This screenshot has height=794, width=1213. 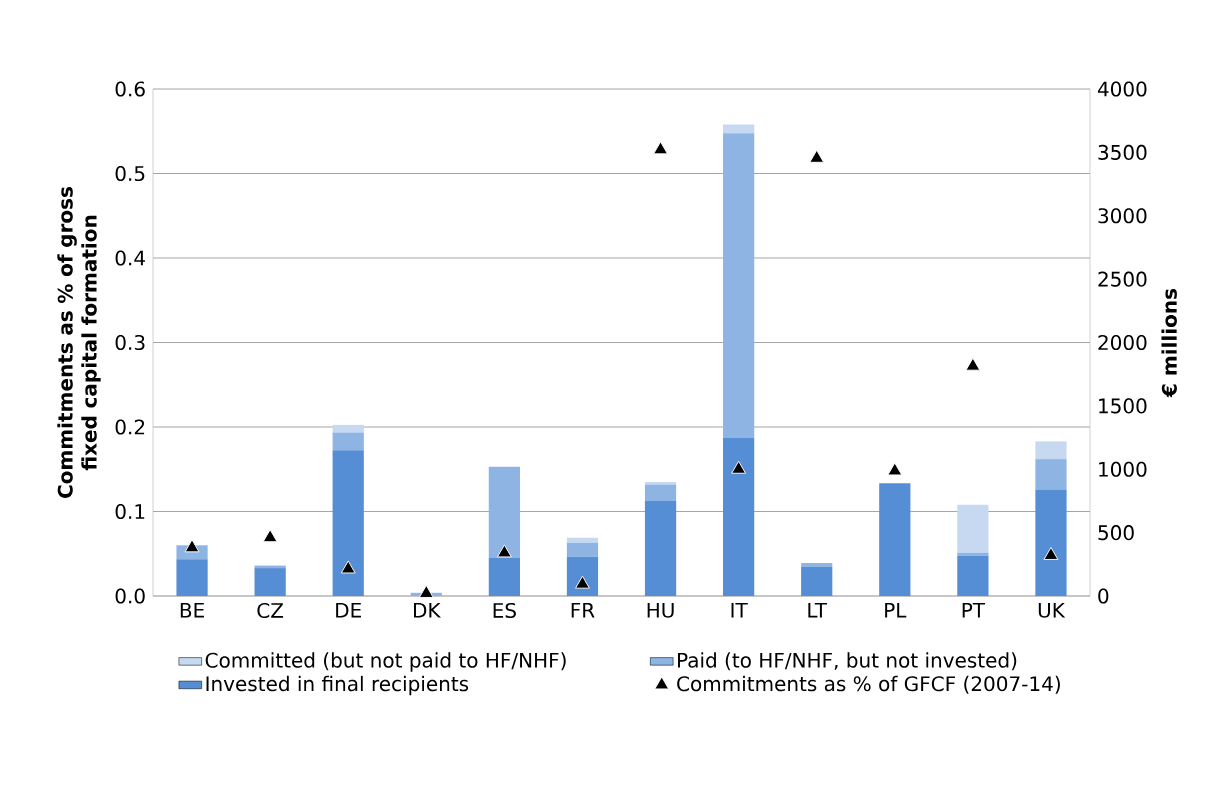 I want to click on y2-axis-title: € millions, so click(x=1169, y=343).